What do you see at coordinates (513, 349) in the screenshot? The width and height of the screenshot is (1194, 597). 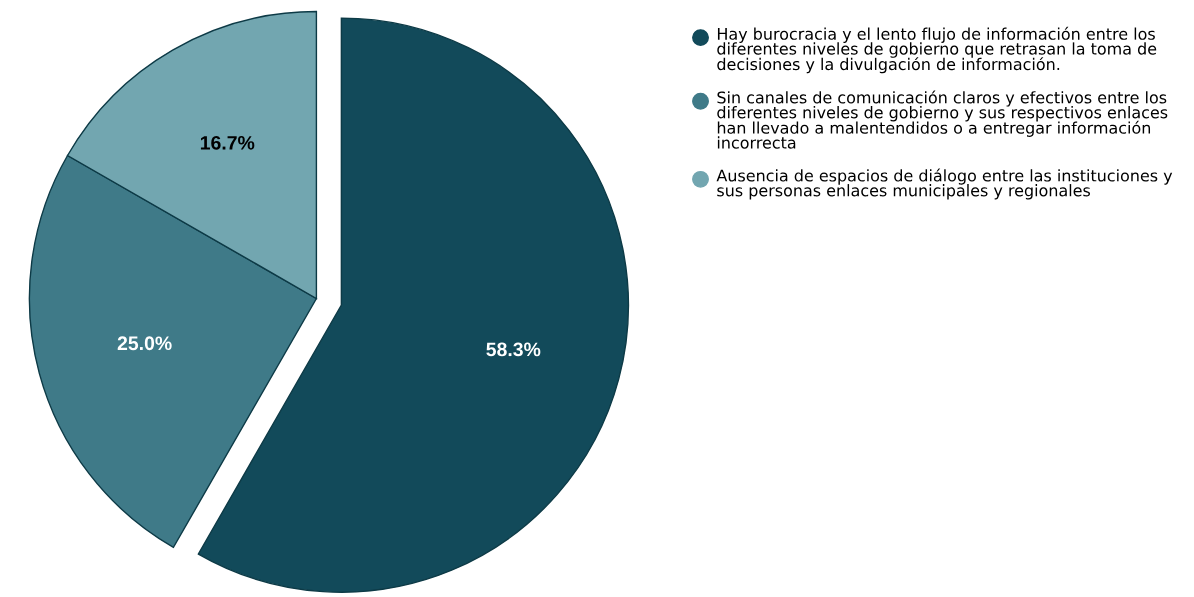 I see `data-label: 58.3%` at bounding box center [513, 349].